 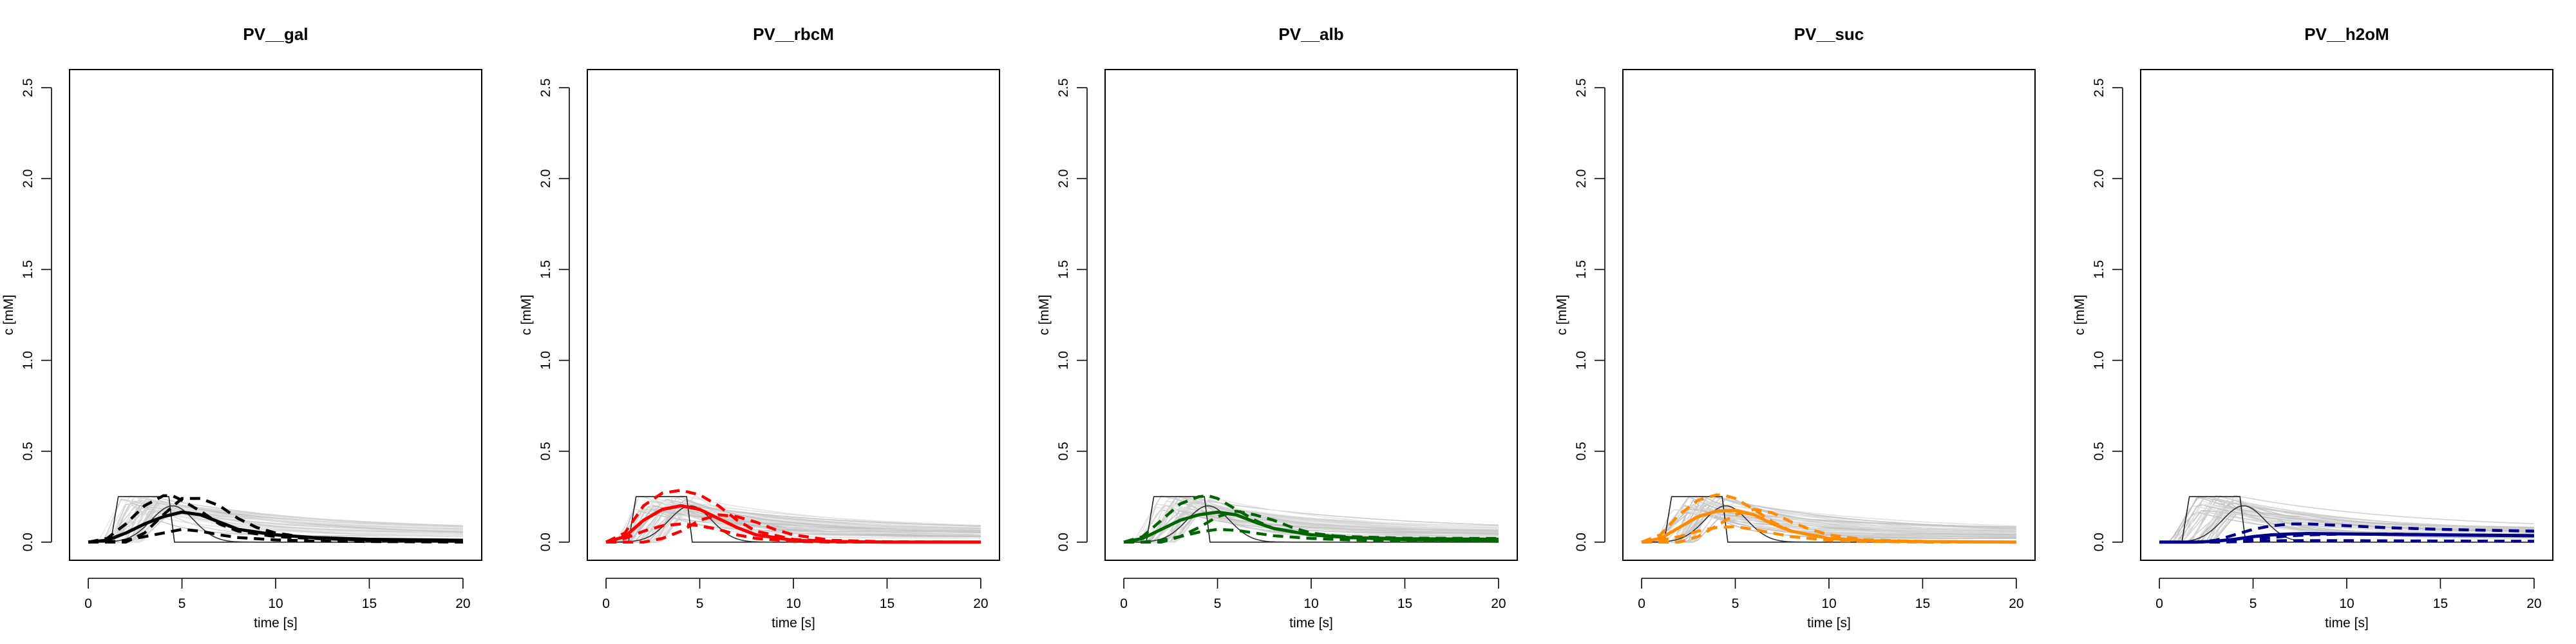 What do you see at coordinates (2346, 34) in the screenshot?
I see `chart-title: PV__h2oM` at bounding box center [2346, 34].